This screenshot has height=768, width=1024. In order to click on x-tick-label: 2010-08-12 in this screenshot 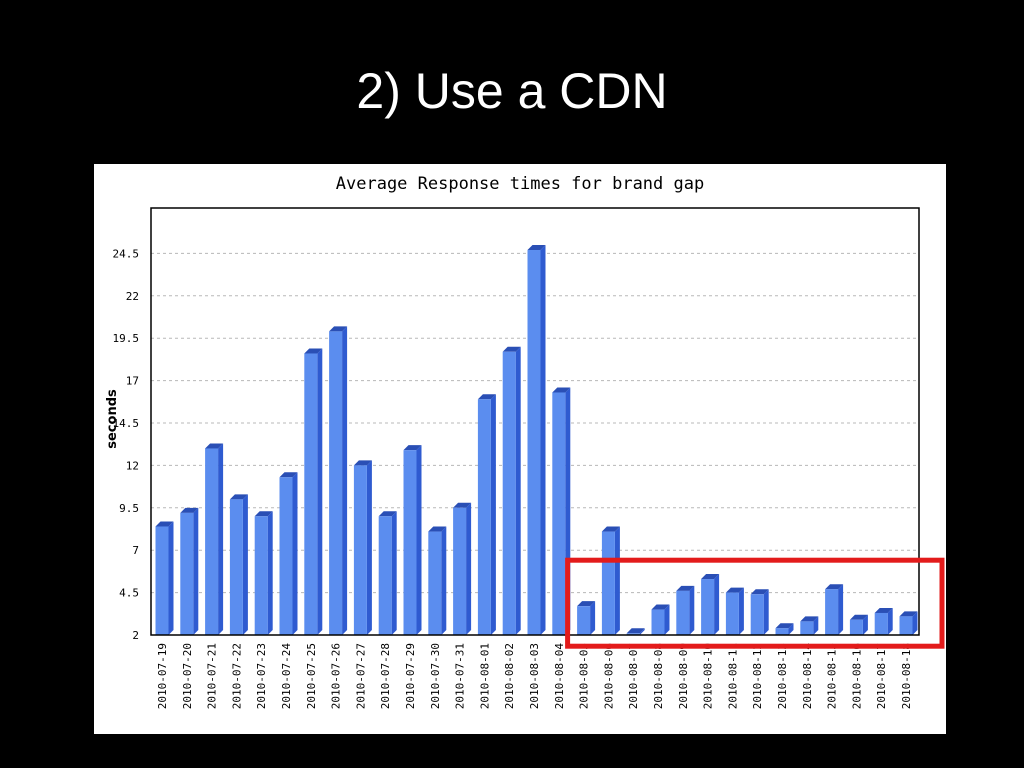, I will do `click(757, 676)`.